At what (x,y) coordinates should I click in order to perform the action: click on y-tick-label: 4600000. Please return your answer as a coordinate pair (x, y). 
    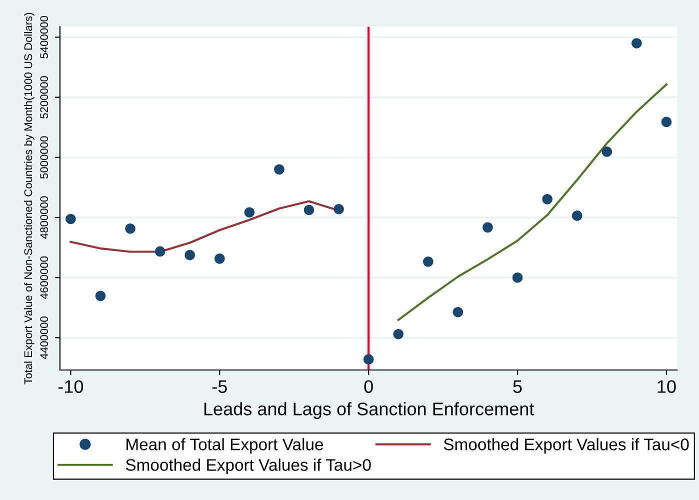
    Looking at the image, I should click on (44, 277).